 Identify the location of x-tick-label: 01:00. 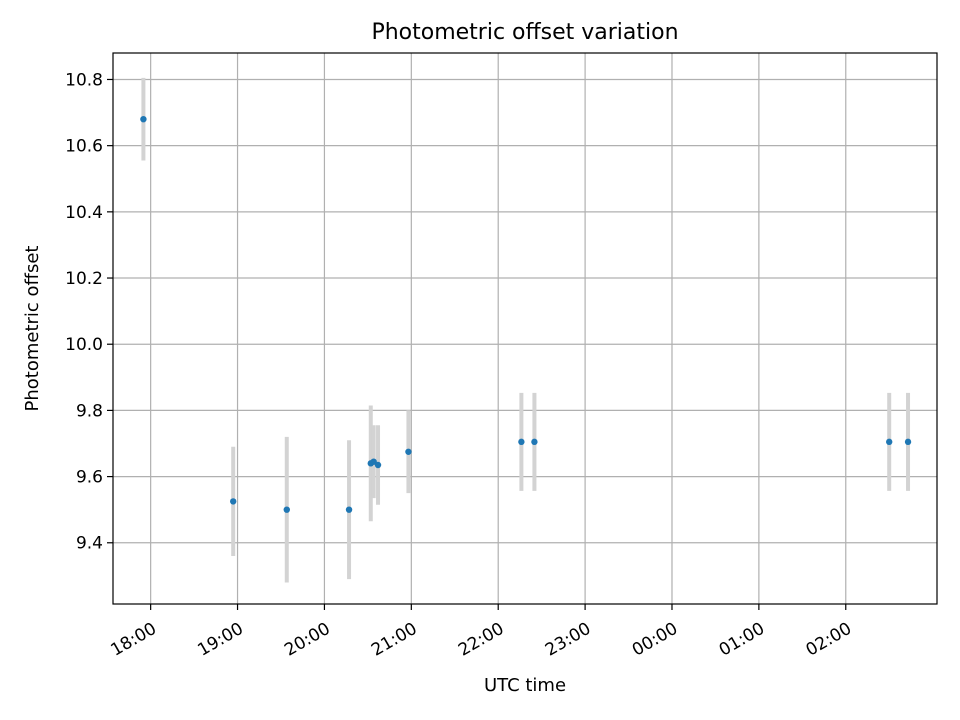
(742, 640).